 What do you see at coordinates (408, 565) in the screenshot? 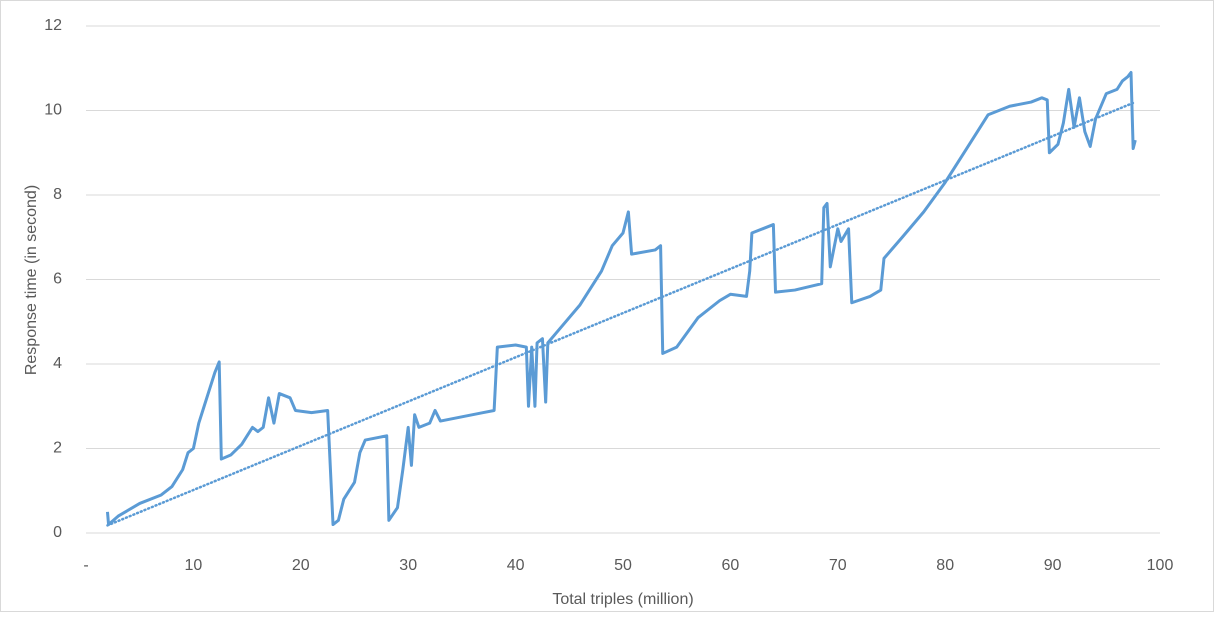
I see `x-tick-label: 30` at bounding box center [408, 565].